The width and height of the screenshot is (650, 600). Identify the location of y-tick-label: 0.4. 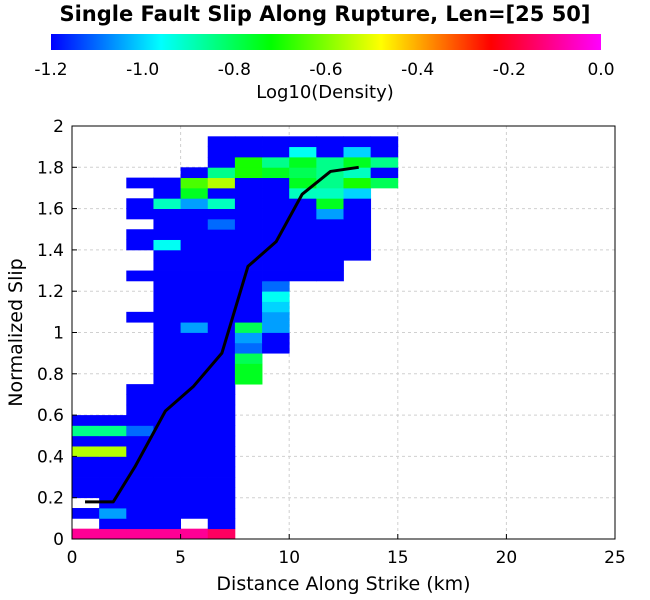
(50, 457).